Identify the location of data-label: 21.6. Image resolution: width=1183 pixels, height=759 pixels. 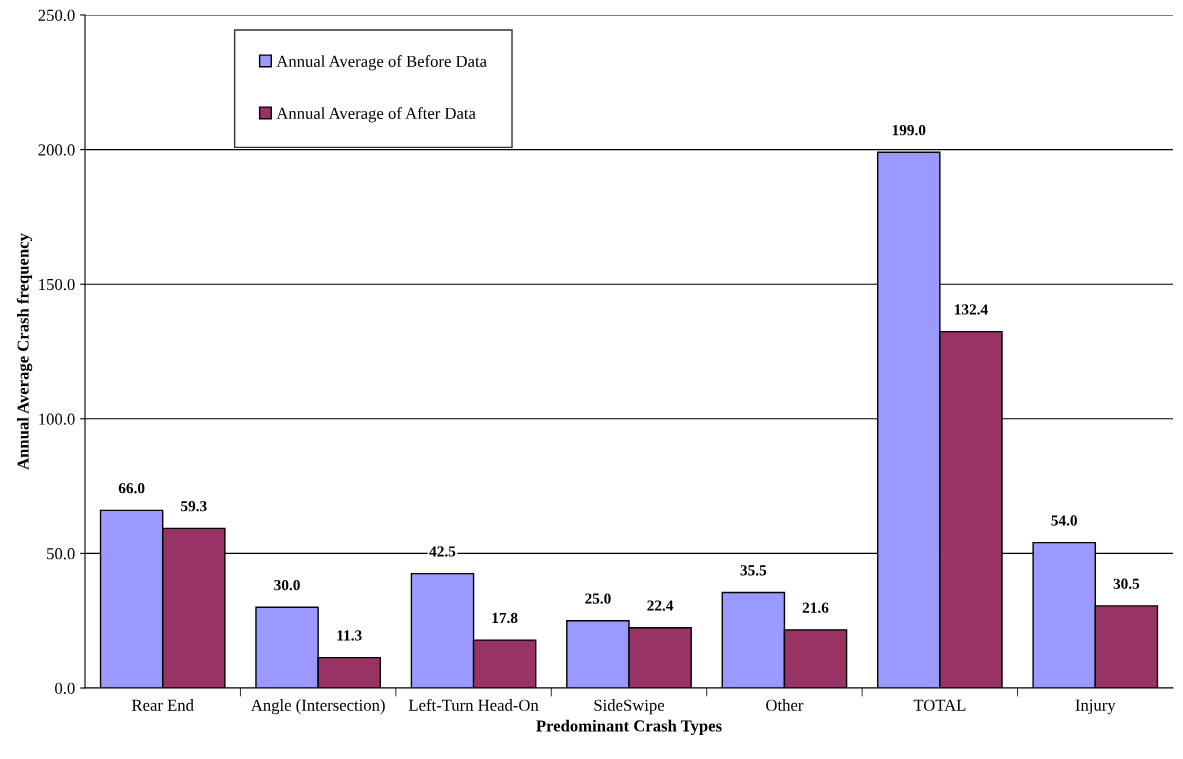
(815, 607).